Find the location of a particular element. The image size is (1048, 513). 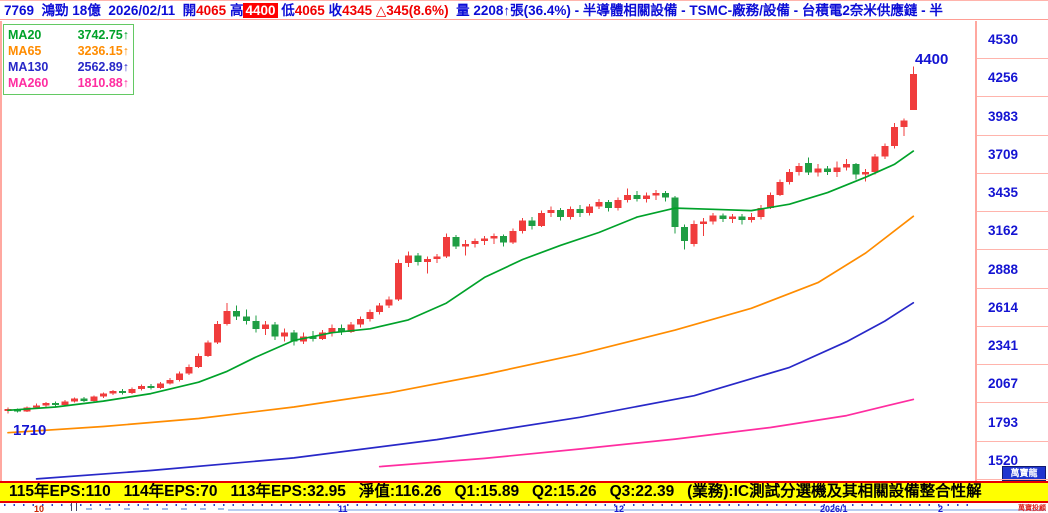

quote-segment: 4400 is located at coordinates (260, 10).